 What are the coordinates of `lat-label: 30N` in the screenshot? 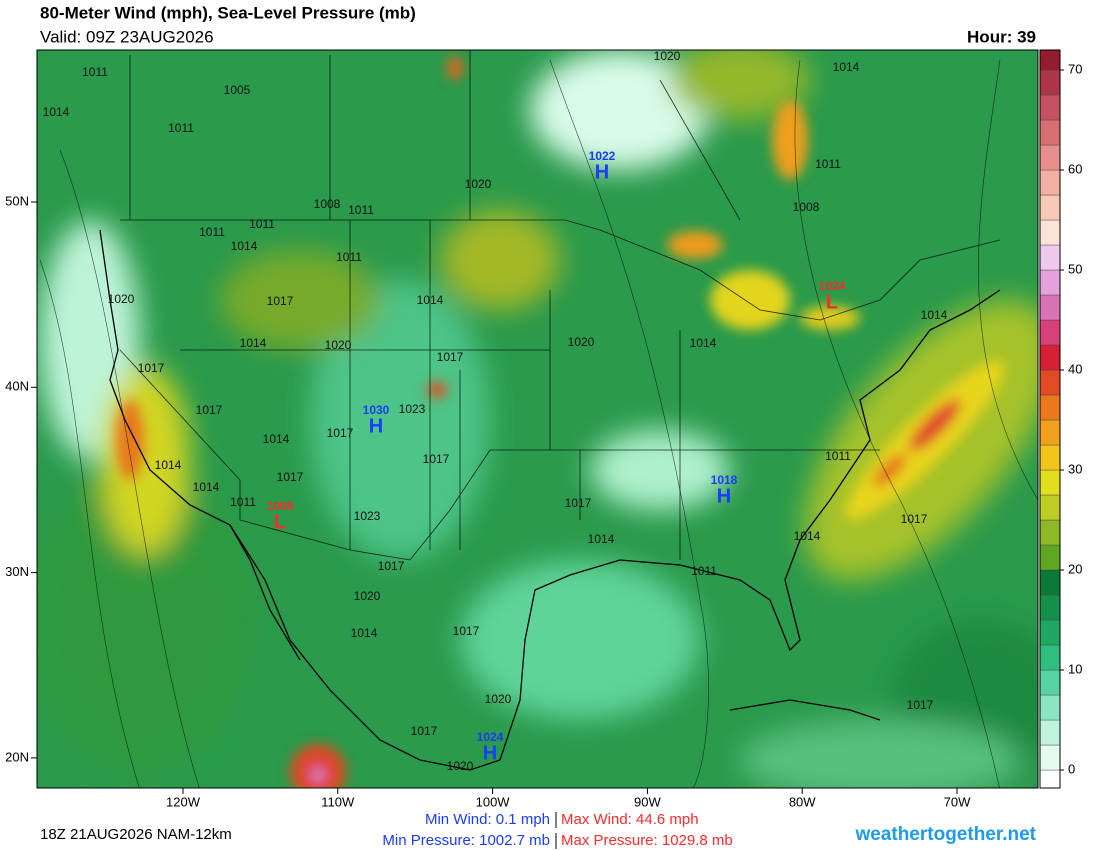 It's located at (17, 571).